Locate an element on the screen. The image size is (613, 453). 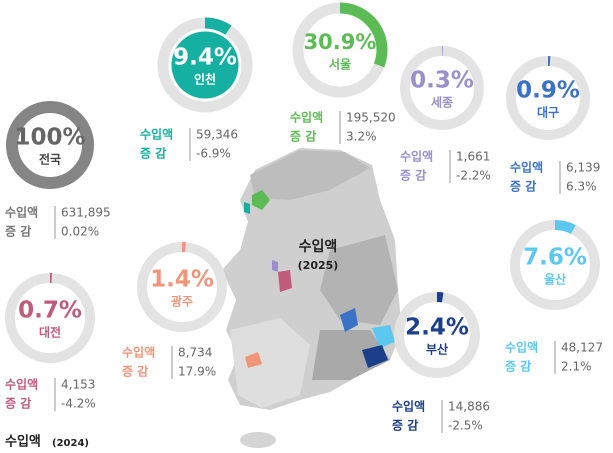
incheon-area is located at coordinates (247, 208).